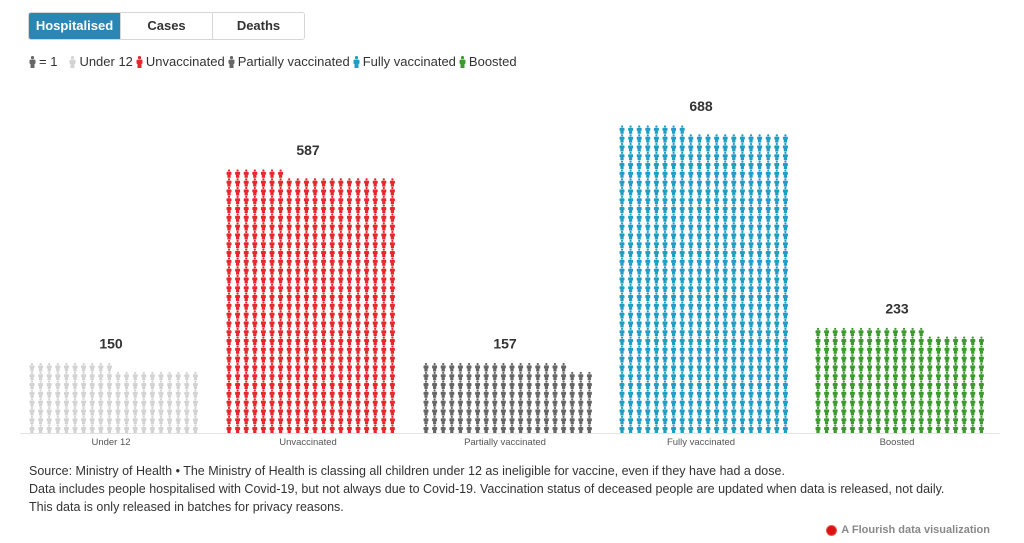 The image size is (1024, 543). Describe the element at coordinates (507, 398) in the screenshot. I see `bar-partially-vaccinated` at that location.